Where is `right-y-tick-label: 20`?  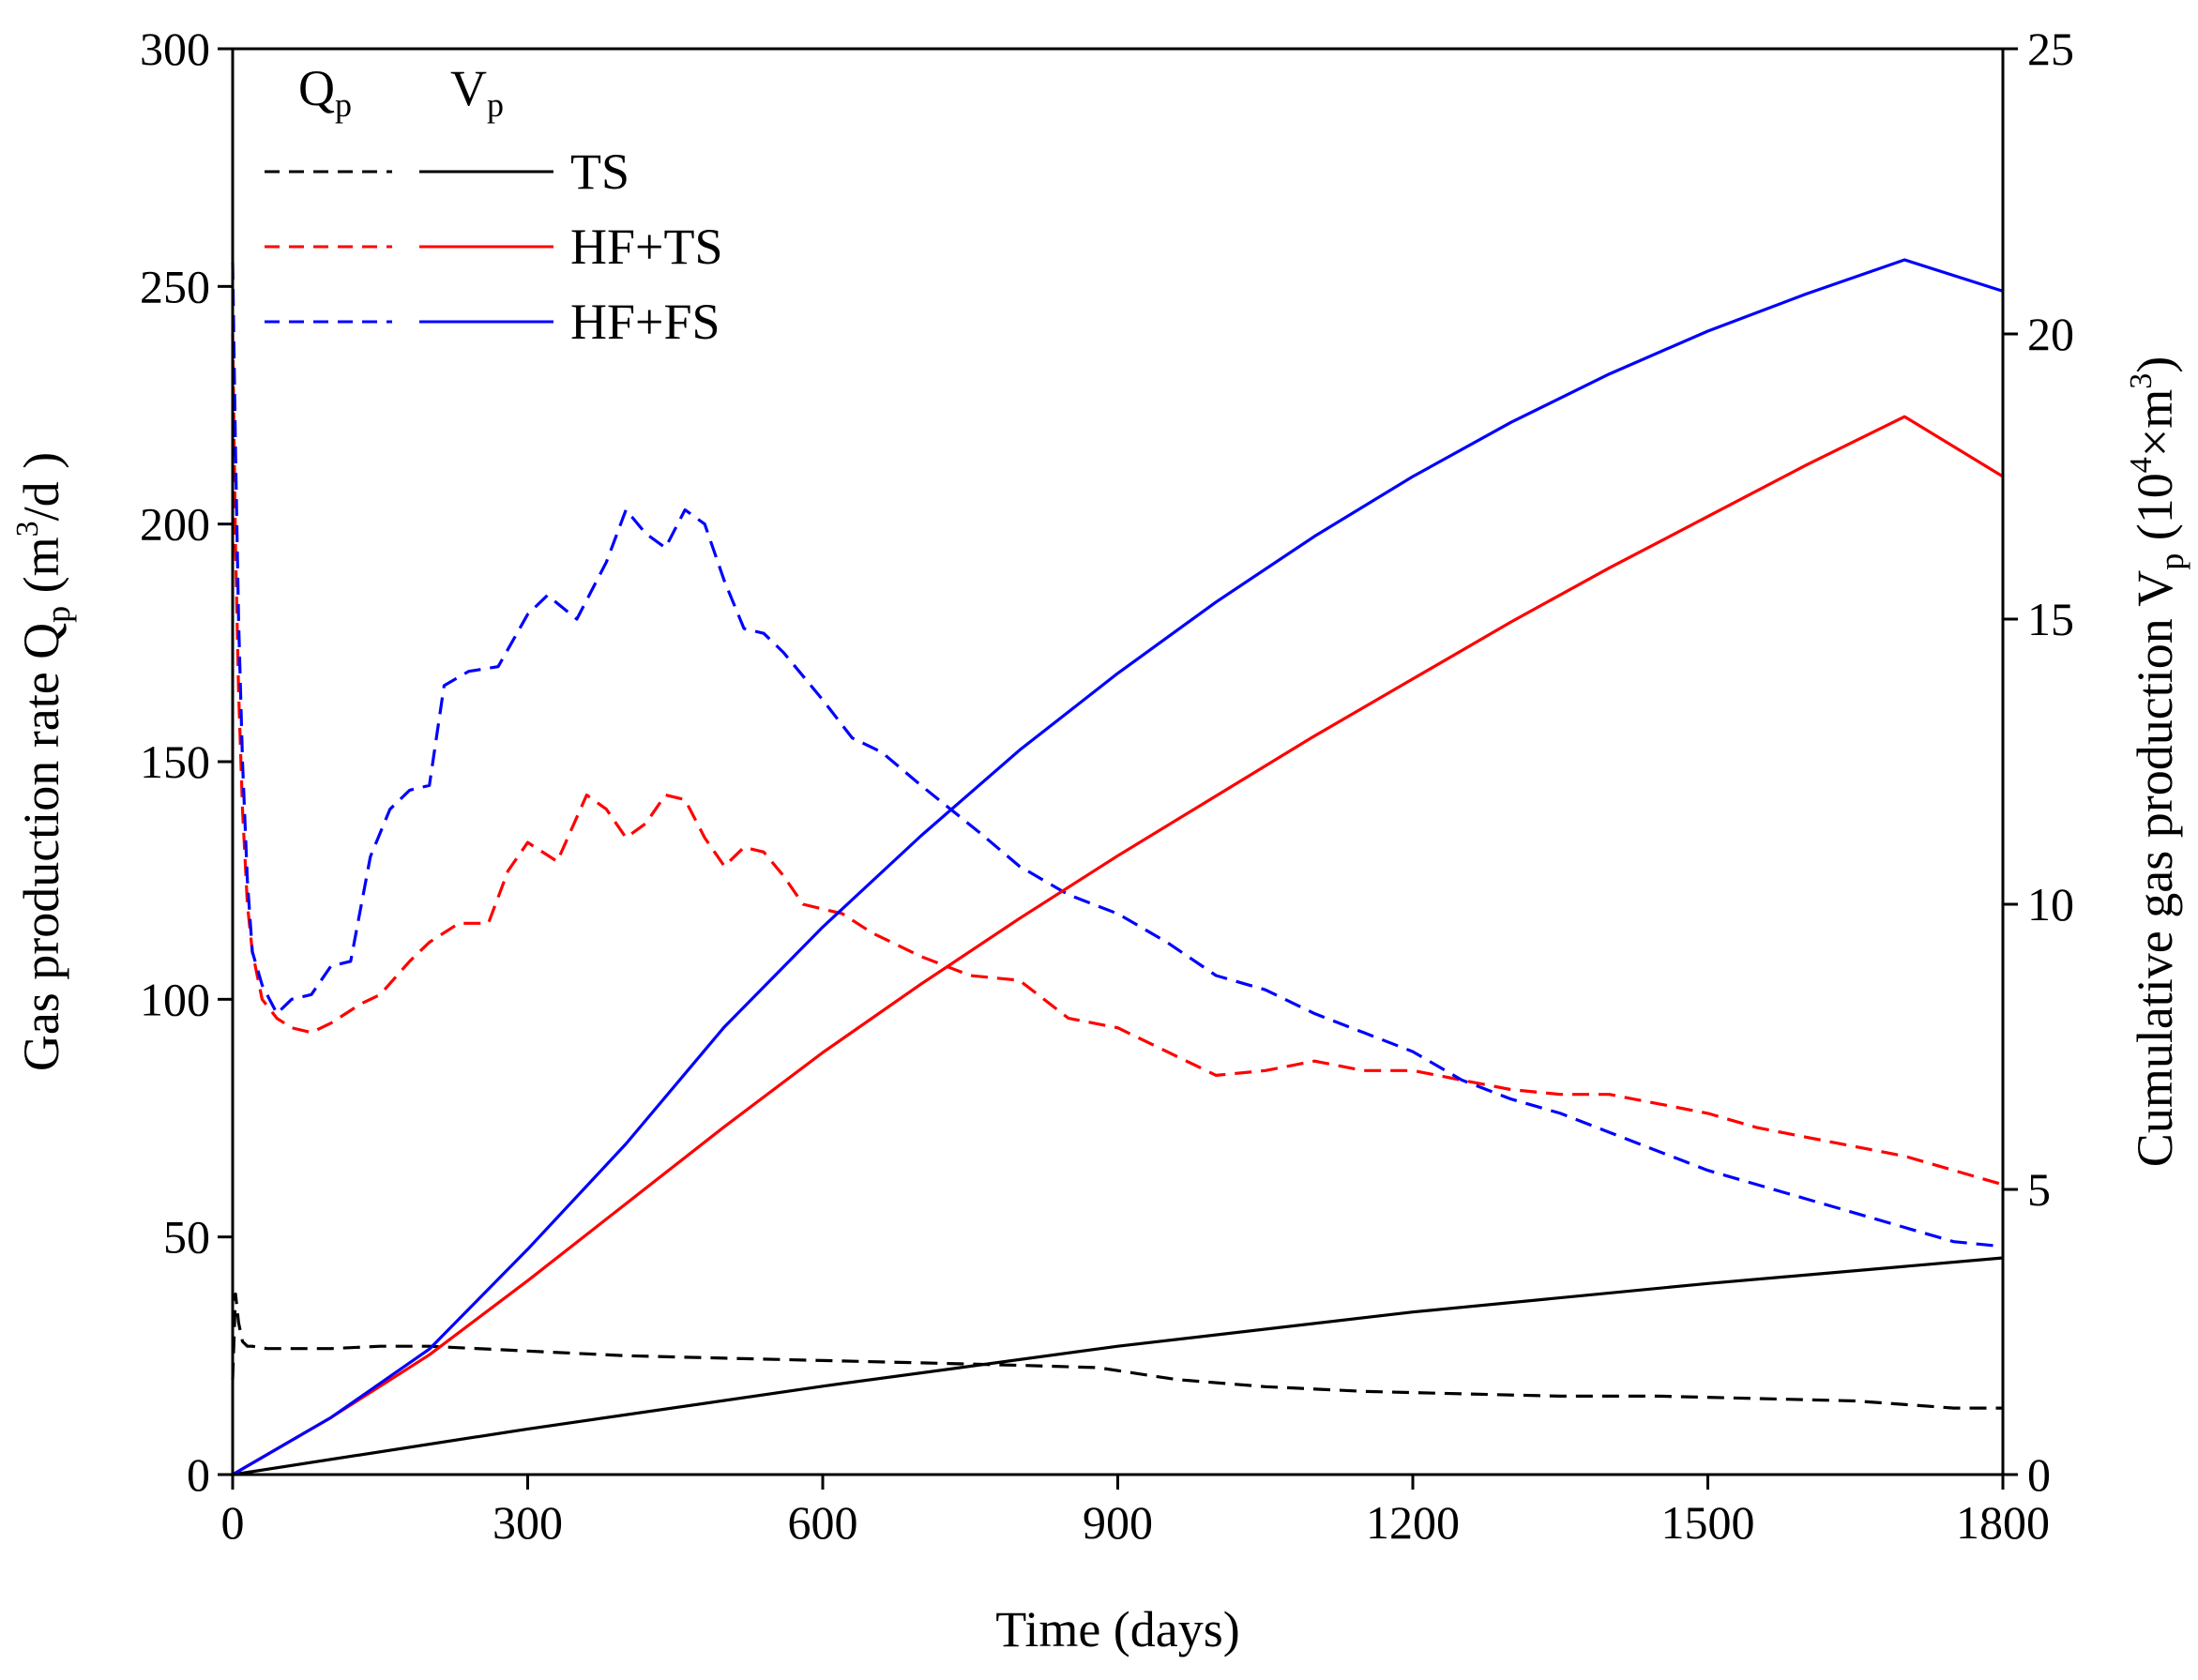
right-y-tick-label: 20 is located at coordinates (2050, 334).